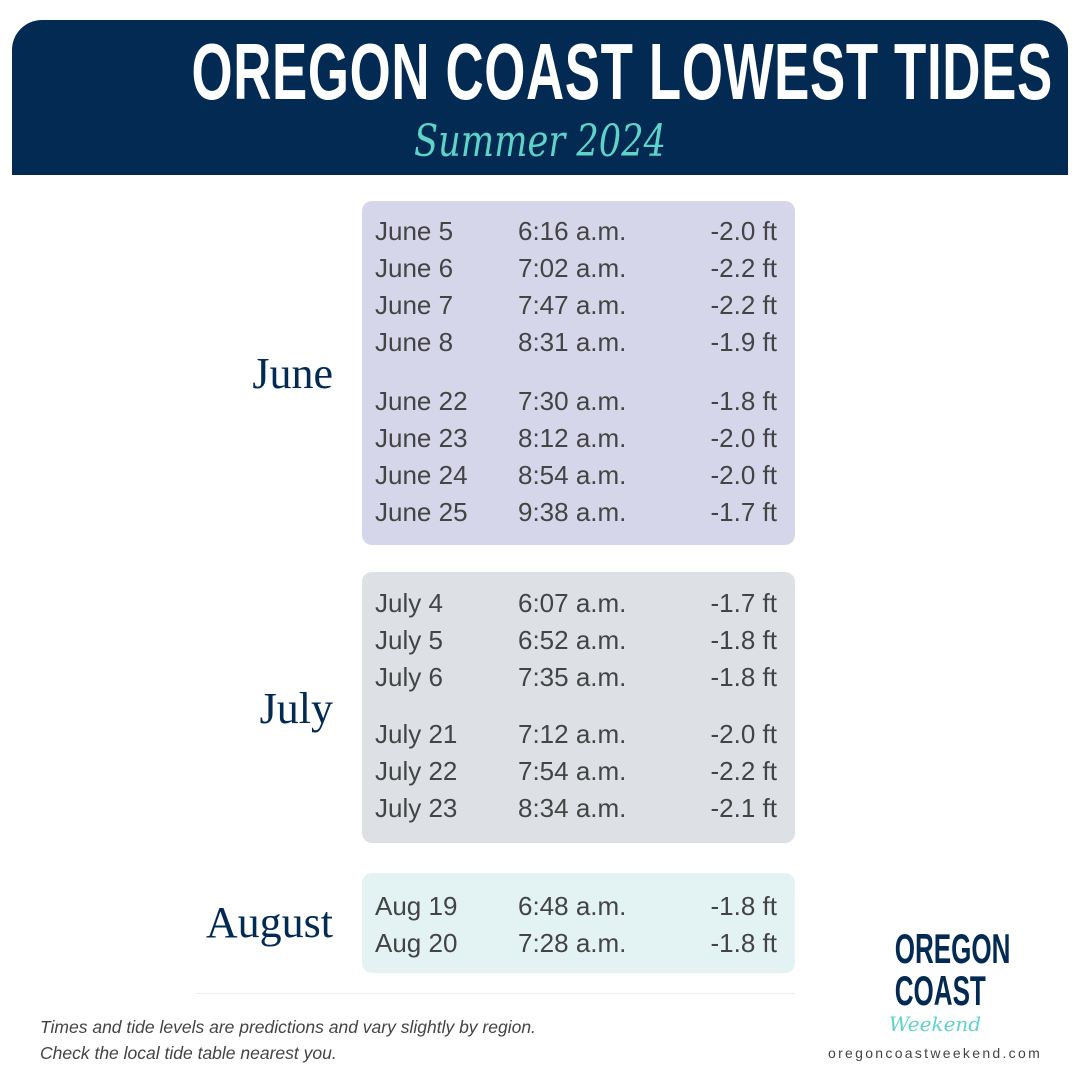 The width and height of the screenshot is (1080, 1080). I want to click on tide-time: 8:12 a.m., so click(572, 438).